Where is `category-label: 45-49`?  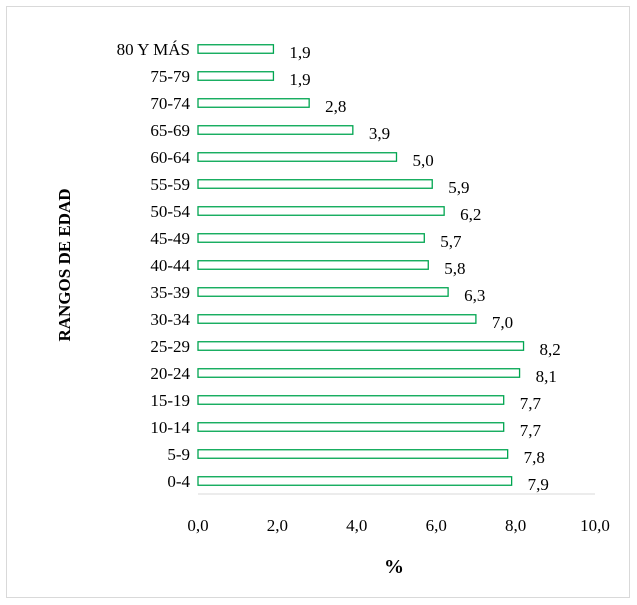 category-label: 45-49 is located at coordinates (170, 238).